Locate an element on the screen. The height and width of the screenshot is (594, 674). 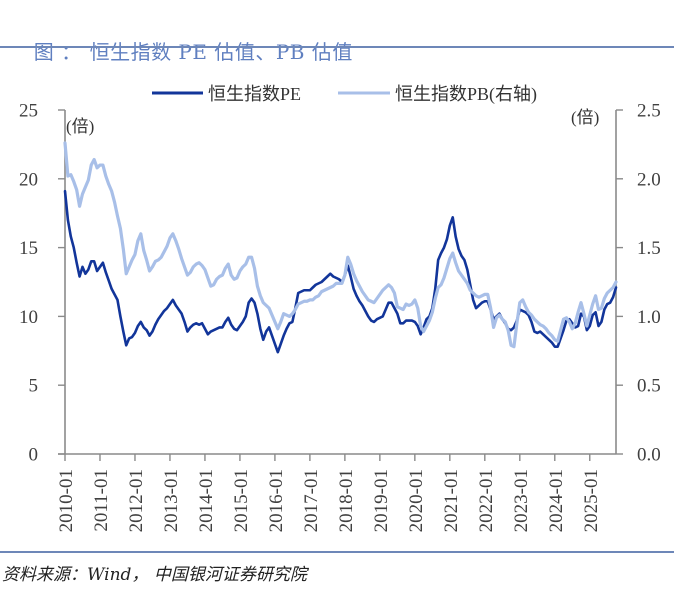
figure-title: 图 ：恒生指数 PE 估值、PB 估值 is located at coordinates (186, 38).